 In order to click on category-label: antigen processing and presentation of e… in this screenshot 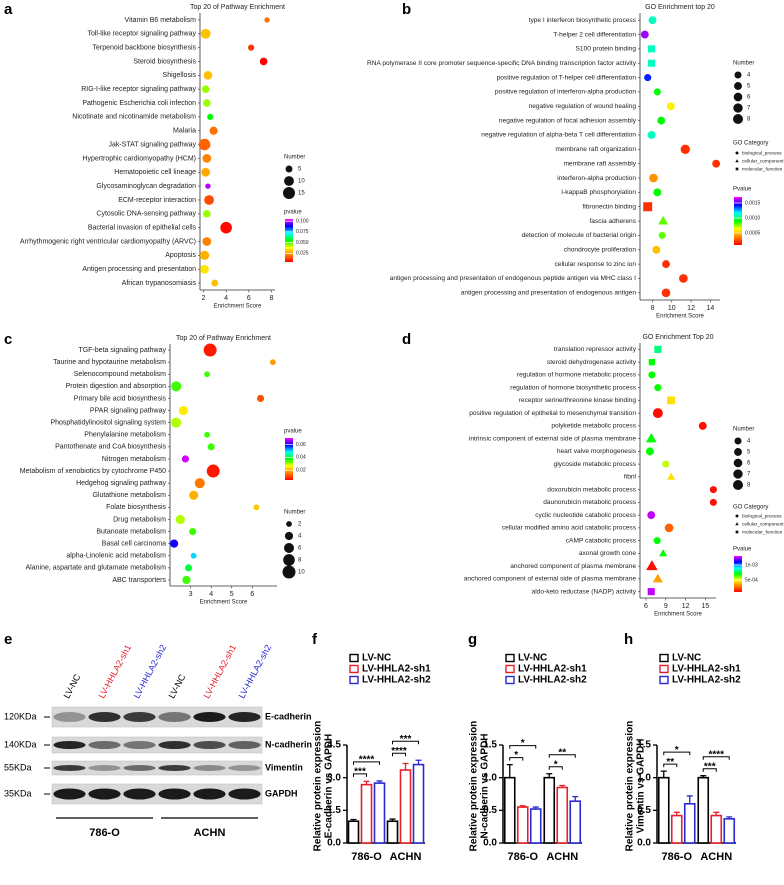, I will do `click(549, 293)`.